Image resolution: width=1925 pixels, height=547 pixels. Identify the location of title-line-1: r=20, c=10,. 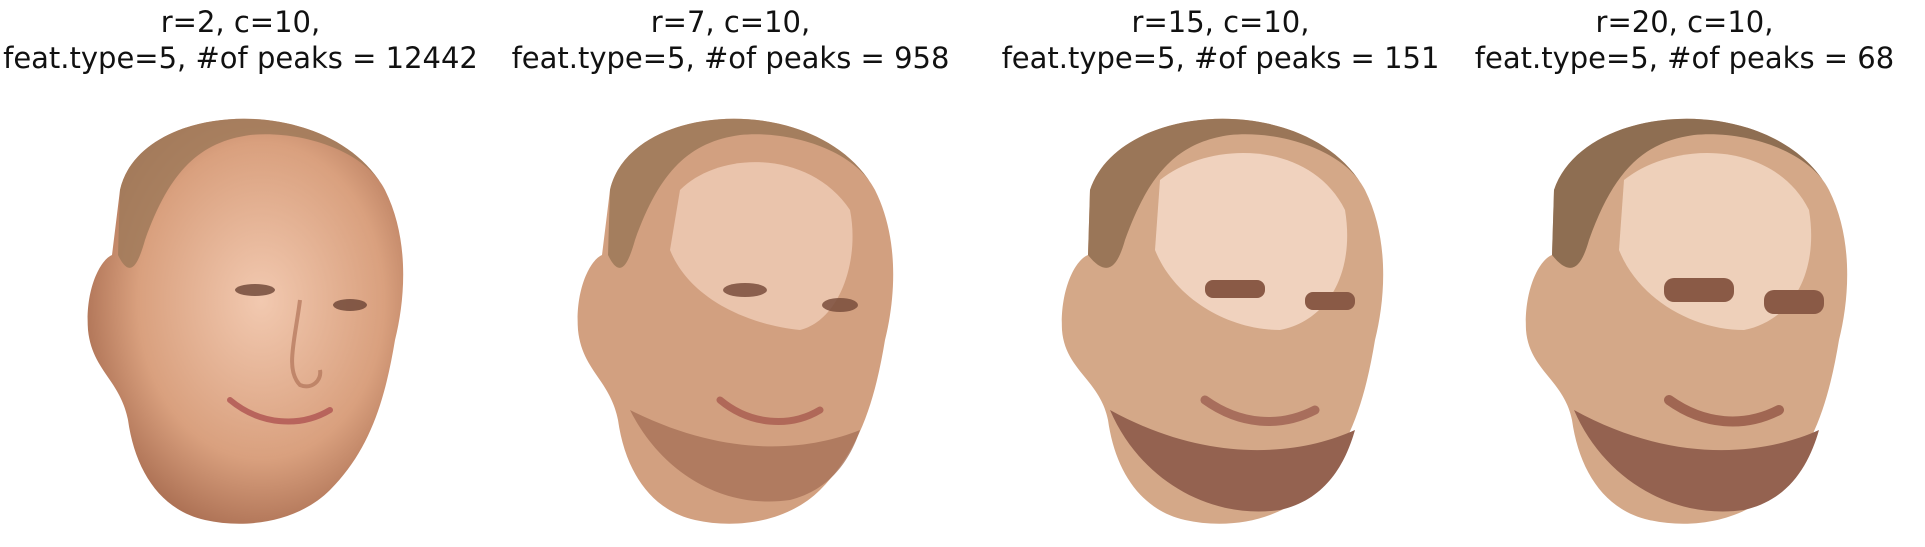
(1684, 22).